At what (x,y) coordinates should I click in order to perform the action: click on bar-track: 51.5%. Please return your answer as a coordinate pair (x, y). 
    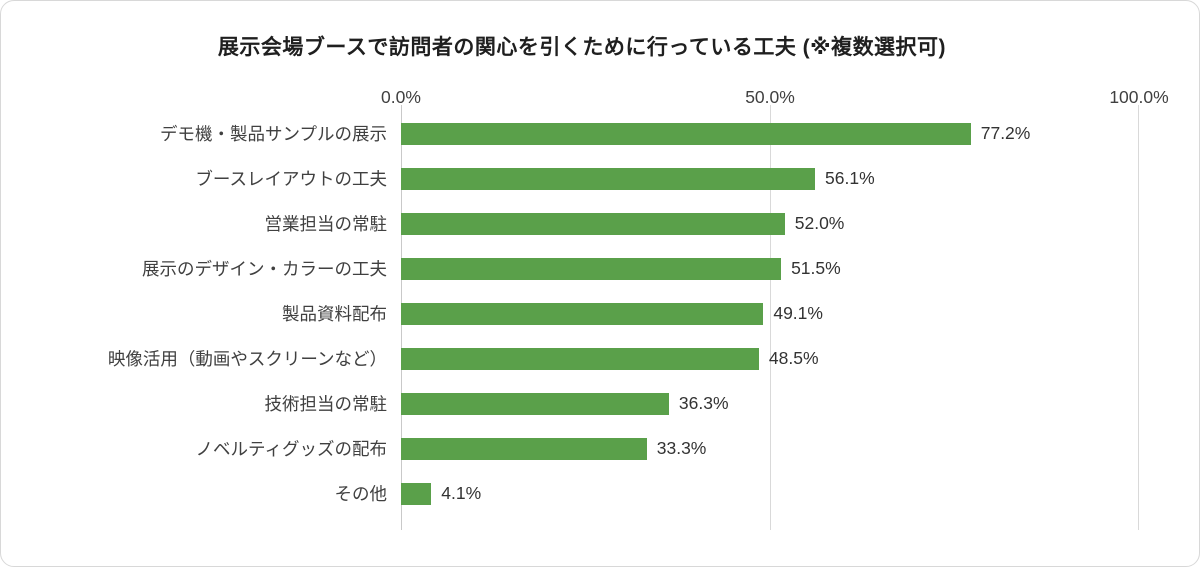
    Looking at the image, I should click on (770, 268).